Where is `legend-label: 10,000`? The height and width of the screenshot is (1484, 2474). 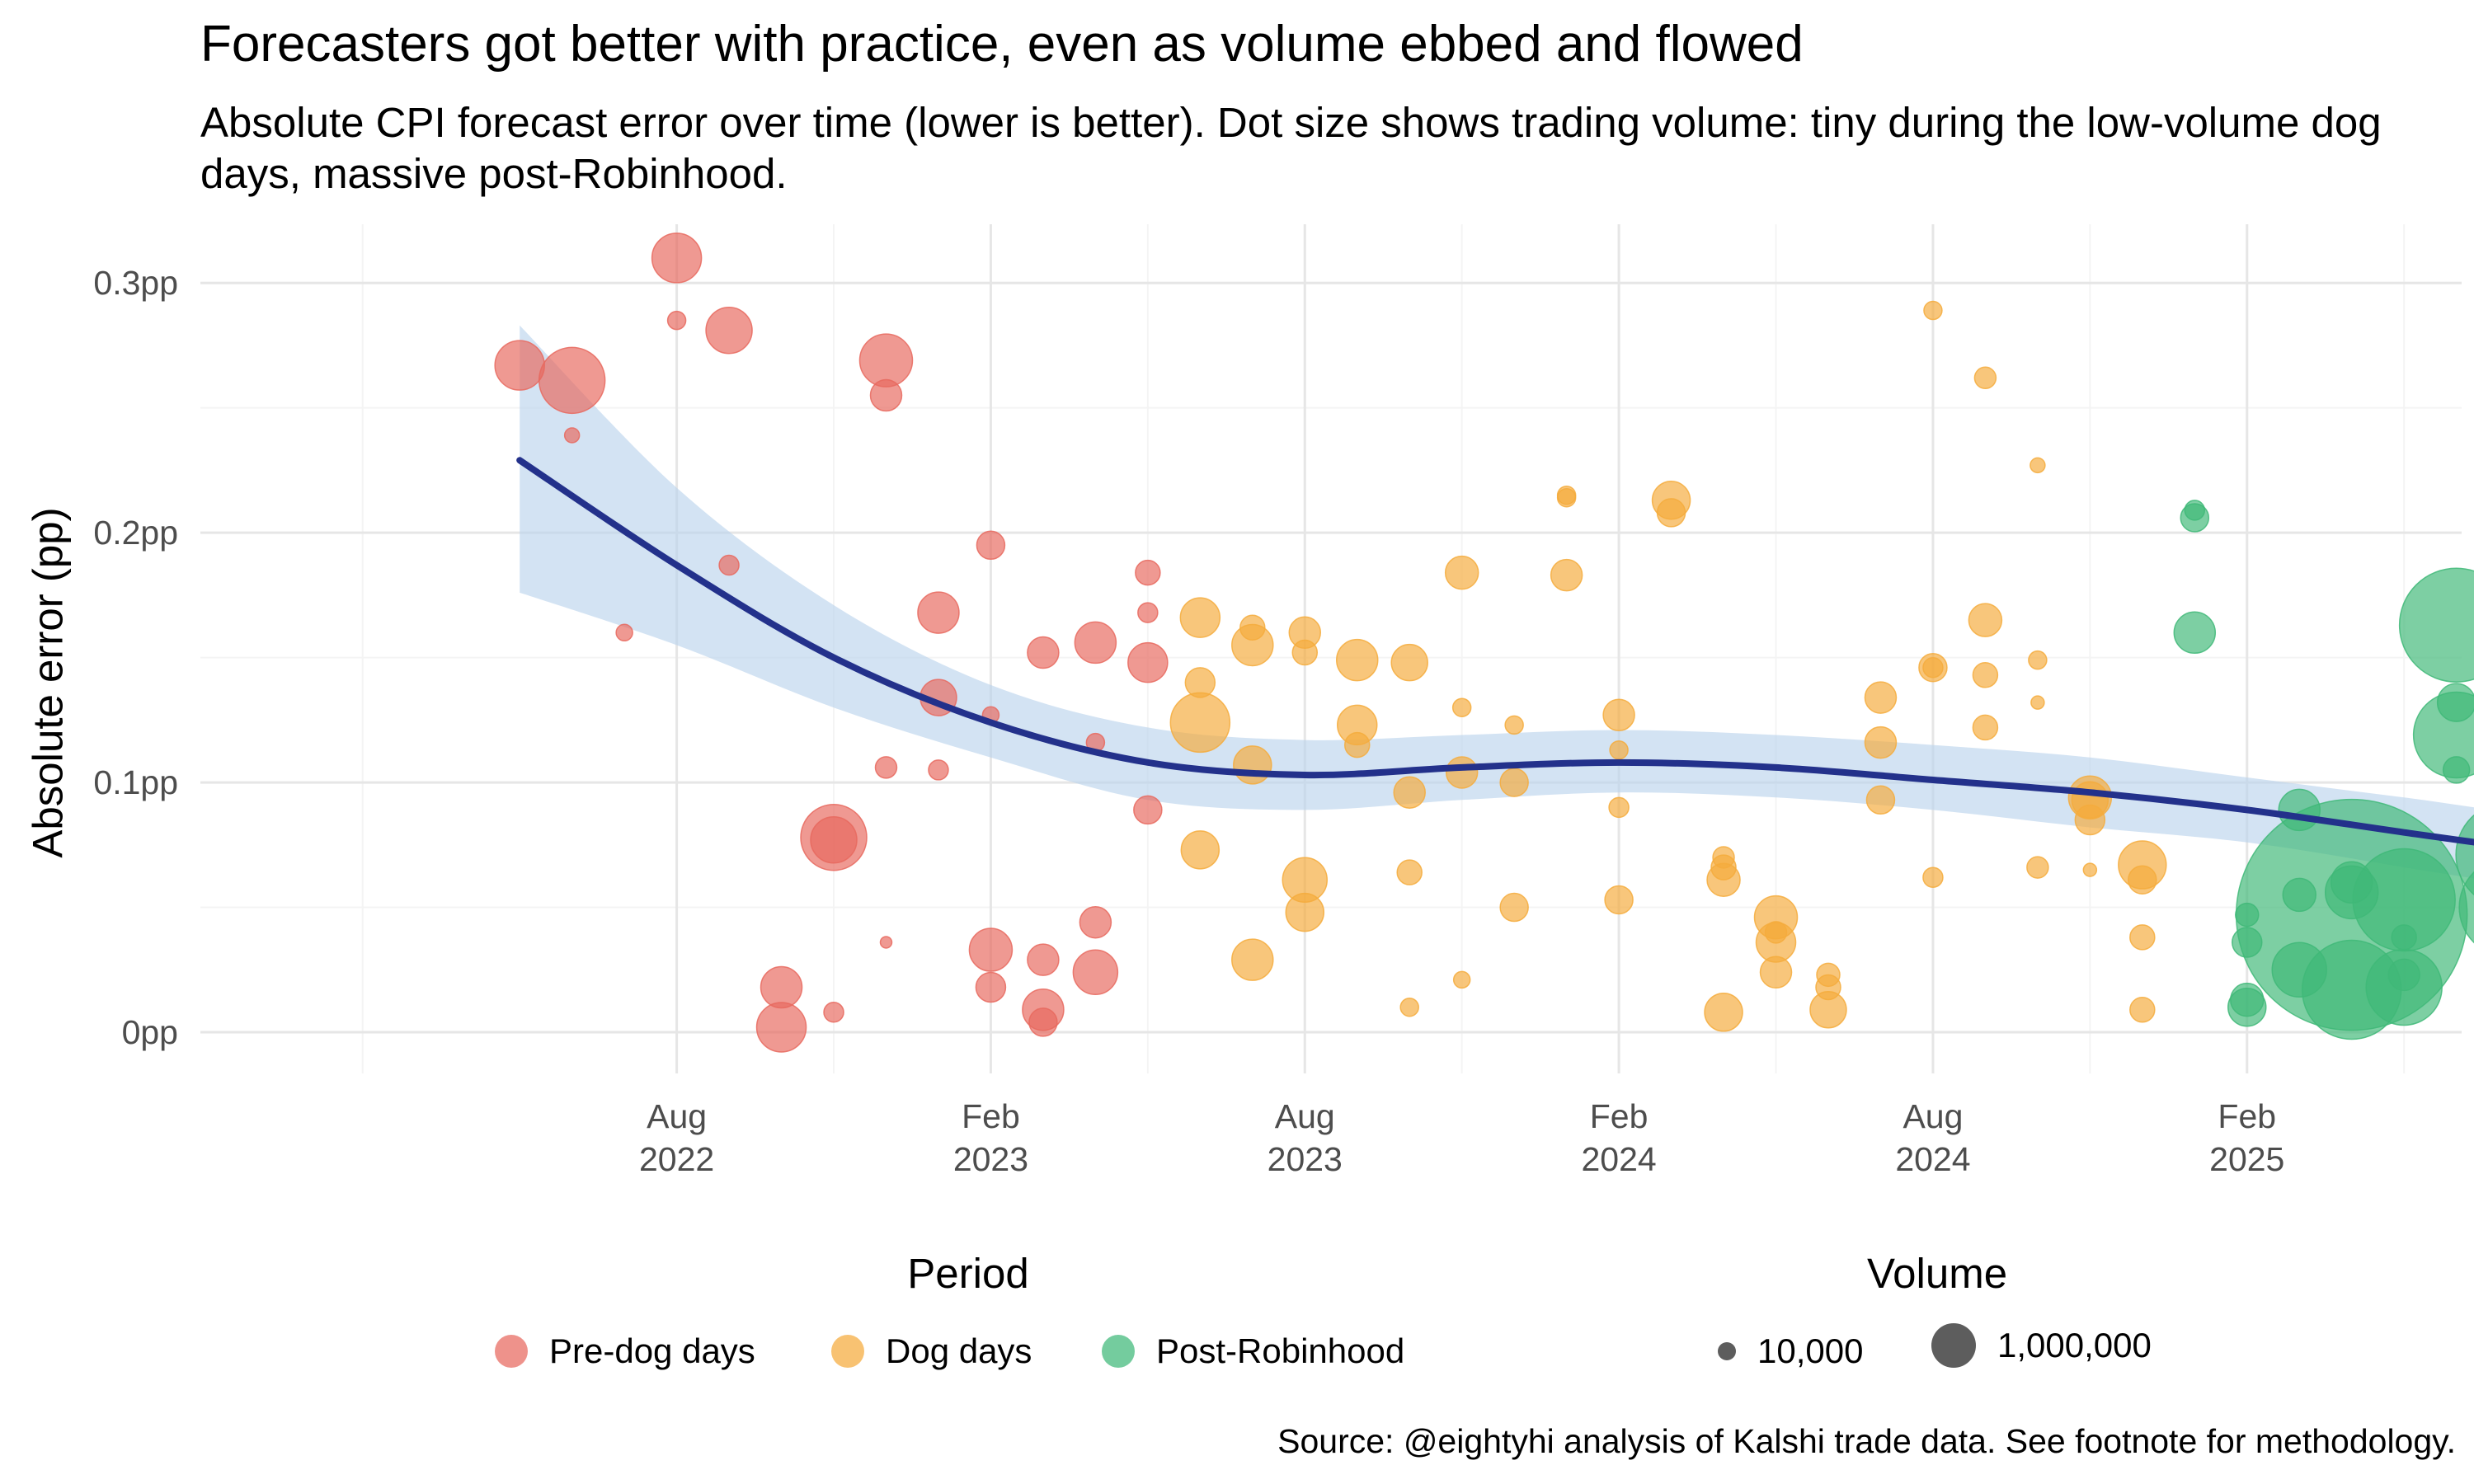 legend-label: 10,000 is located at coordinates (1810, 1350).